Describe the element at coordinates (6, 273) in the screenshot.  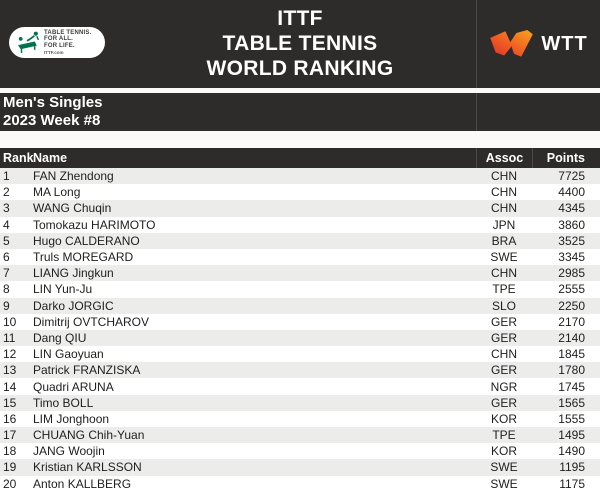
I see `rank-cell: 7` at that location.